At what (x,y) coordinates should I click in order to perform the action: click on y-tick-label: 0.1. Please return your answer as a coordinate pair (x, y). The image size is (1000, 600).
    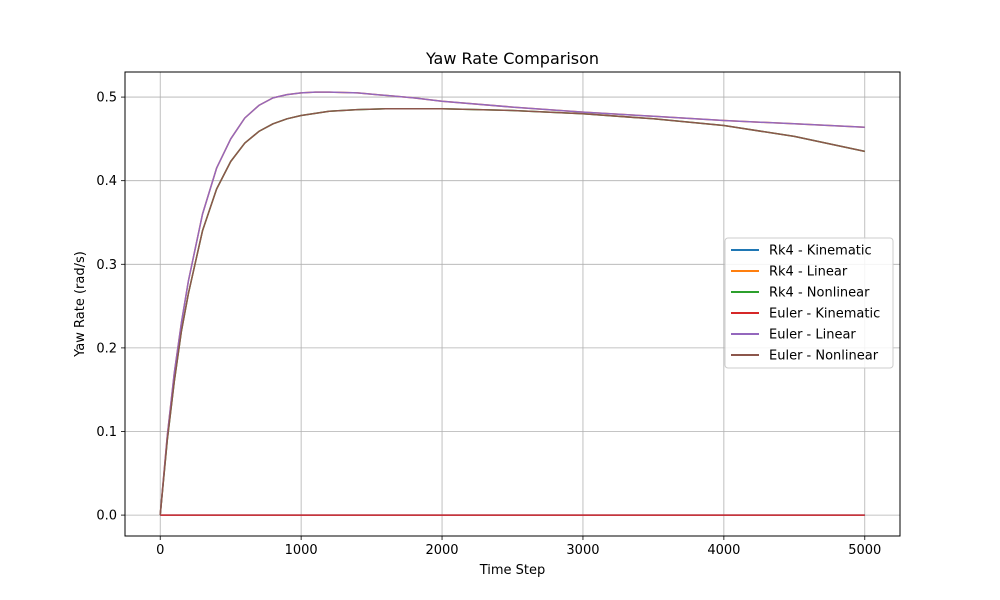
    Looking at the image, I should click on (106, 432).